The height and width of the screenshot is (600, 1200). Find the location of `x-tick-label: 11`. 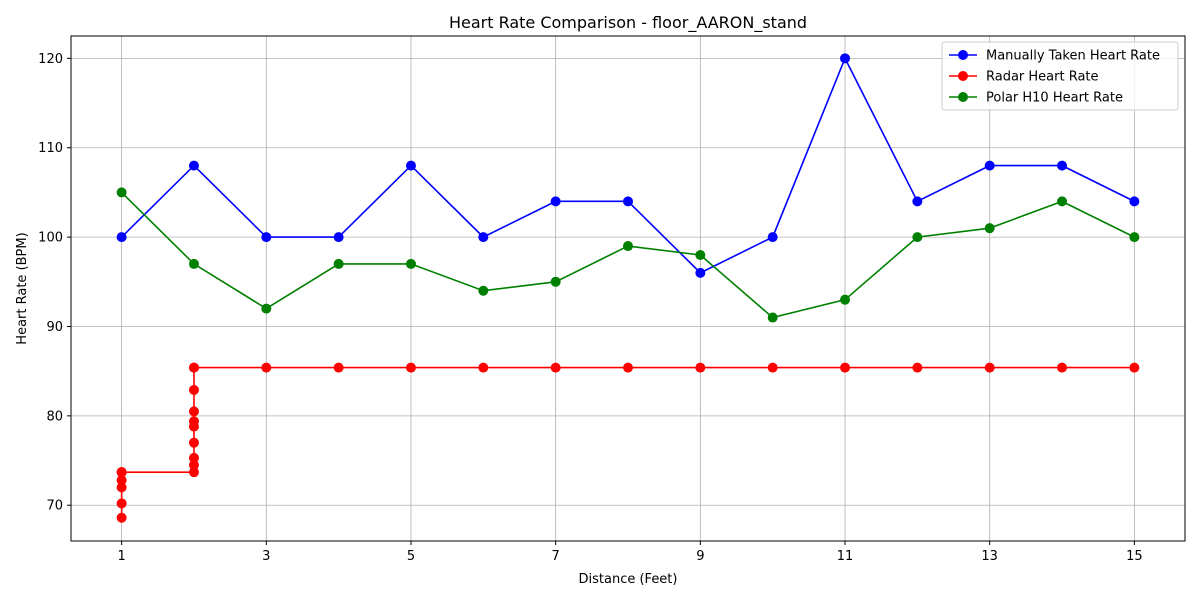

x-tick-label: 11 is located at coordinates (845, 556).